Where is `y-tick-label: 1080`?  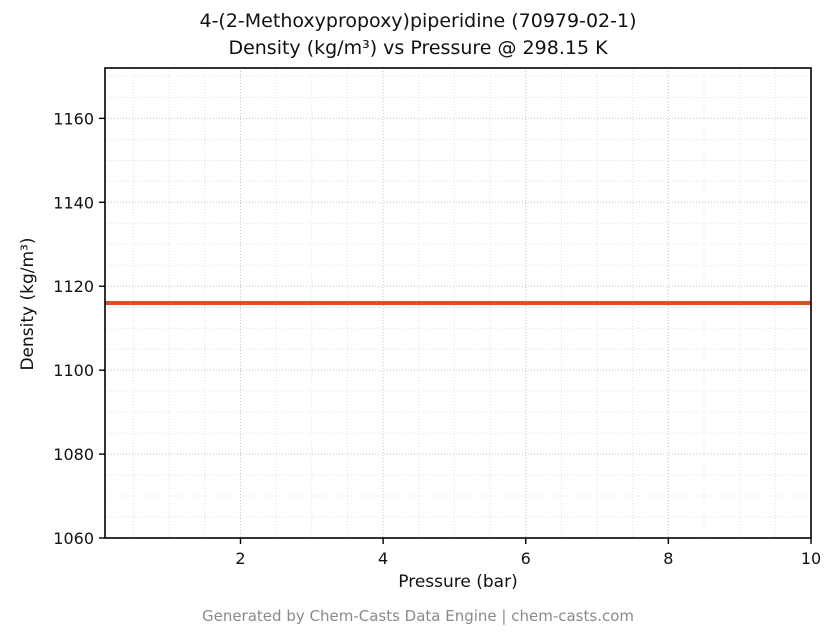 y-tick-label: 1080 is located at coordinates (73, 454).